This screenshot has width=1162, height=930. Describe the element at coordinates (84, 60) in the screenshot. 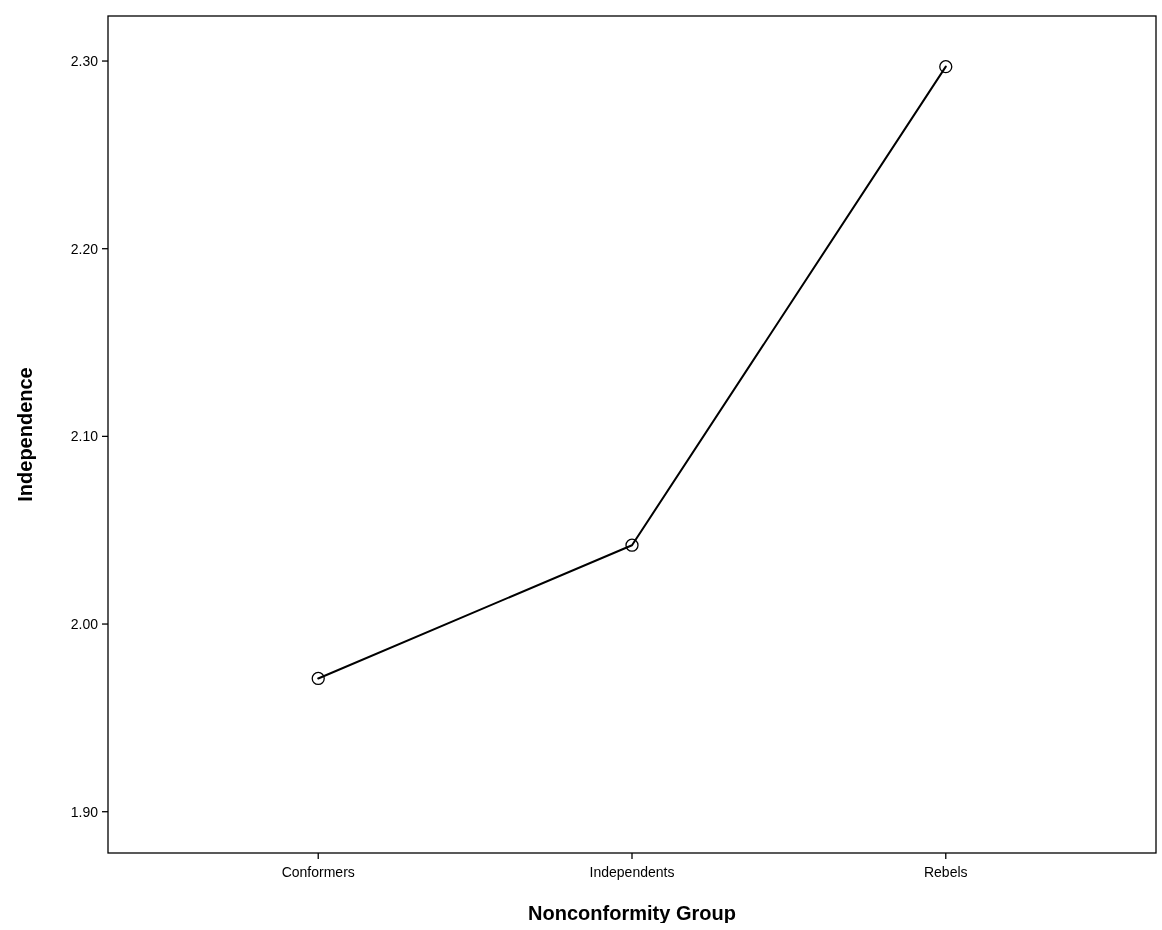

I see `y-tick-label: 2.30` at that location.